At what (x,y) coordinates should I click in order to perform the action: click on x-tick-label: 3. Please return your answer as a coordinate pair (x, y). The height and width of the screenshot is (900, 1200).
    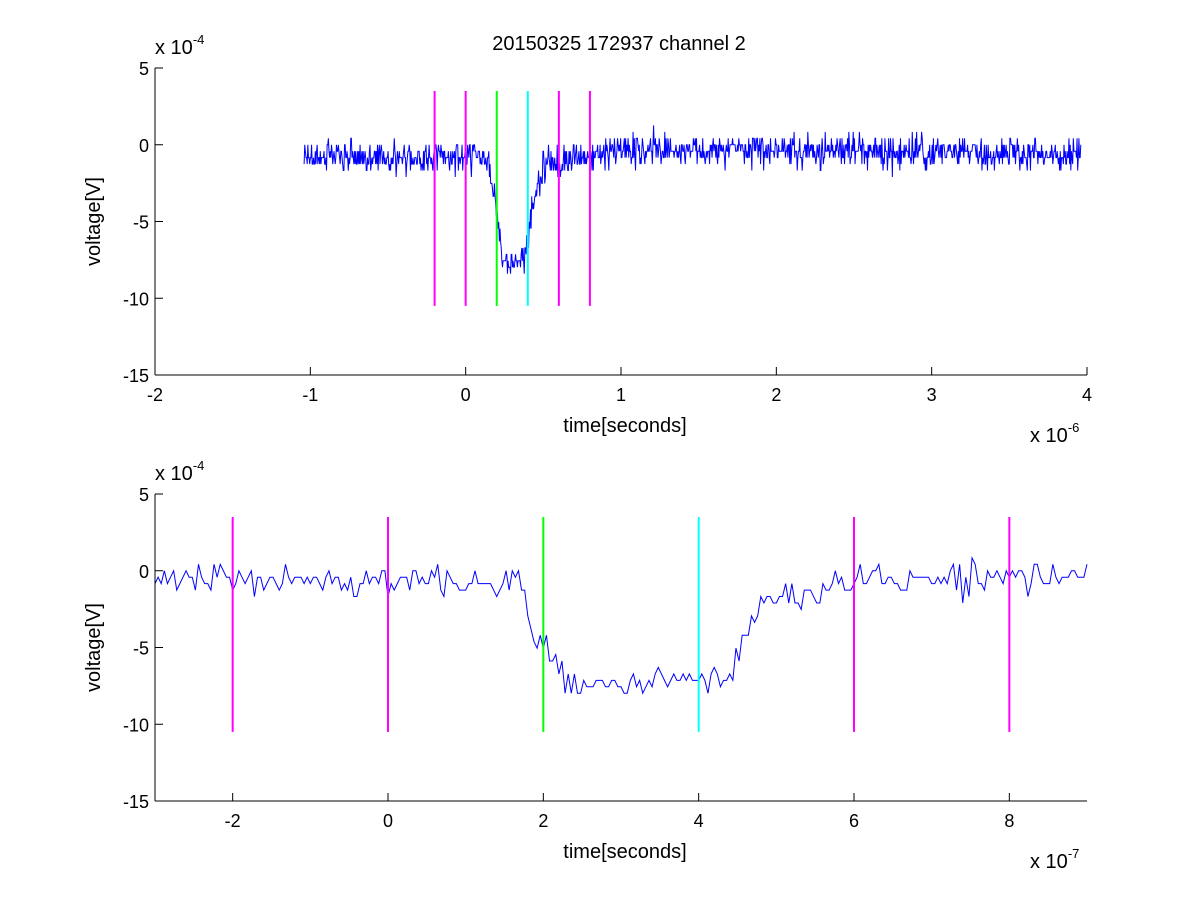
    Looking at the image, I should click on (932, 395).